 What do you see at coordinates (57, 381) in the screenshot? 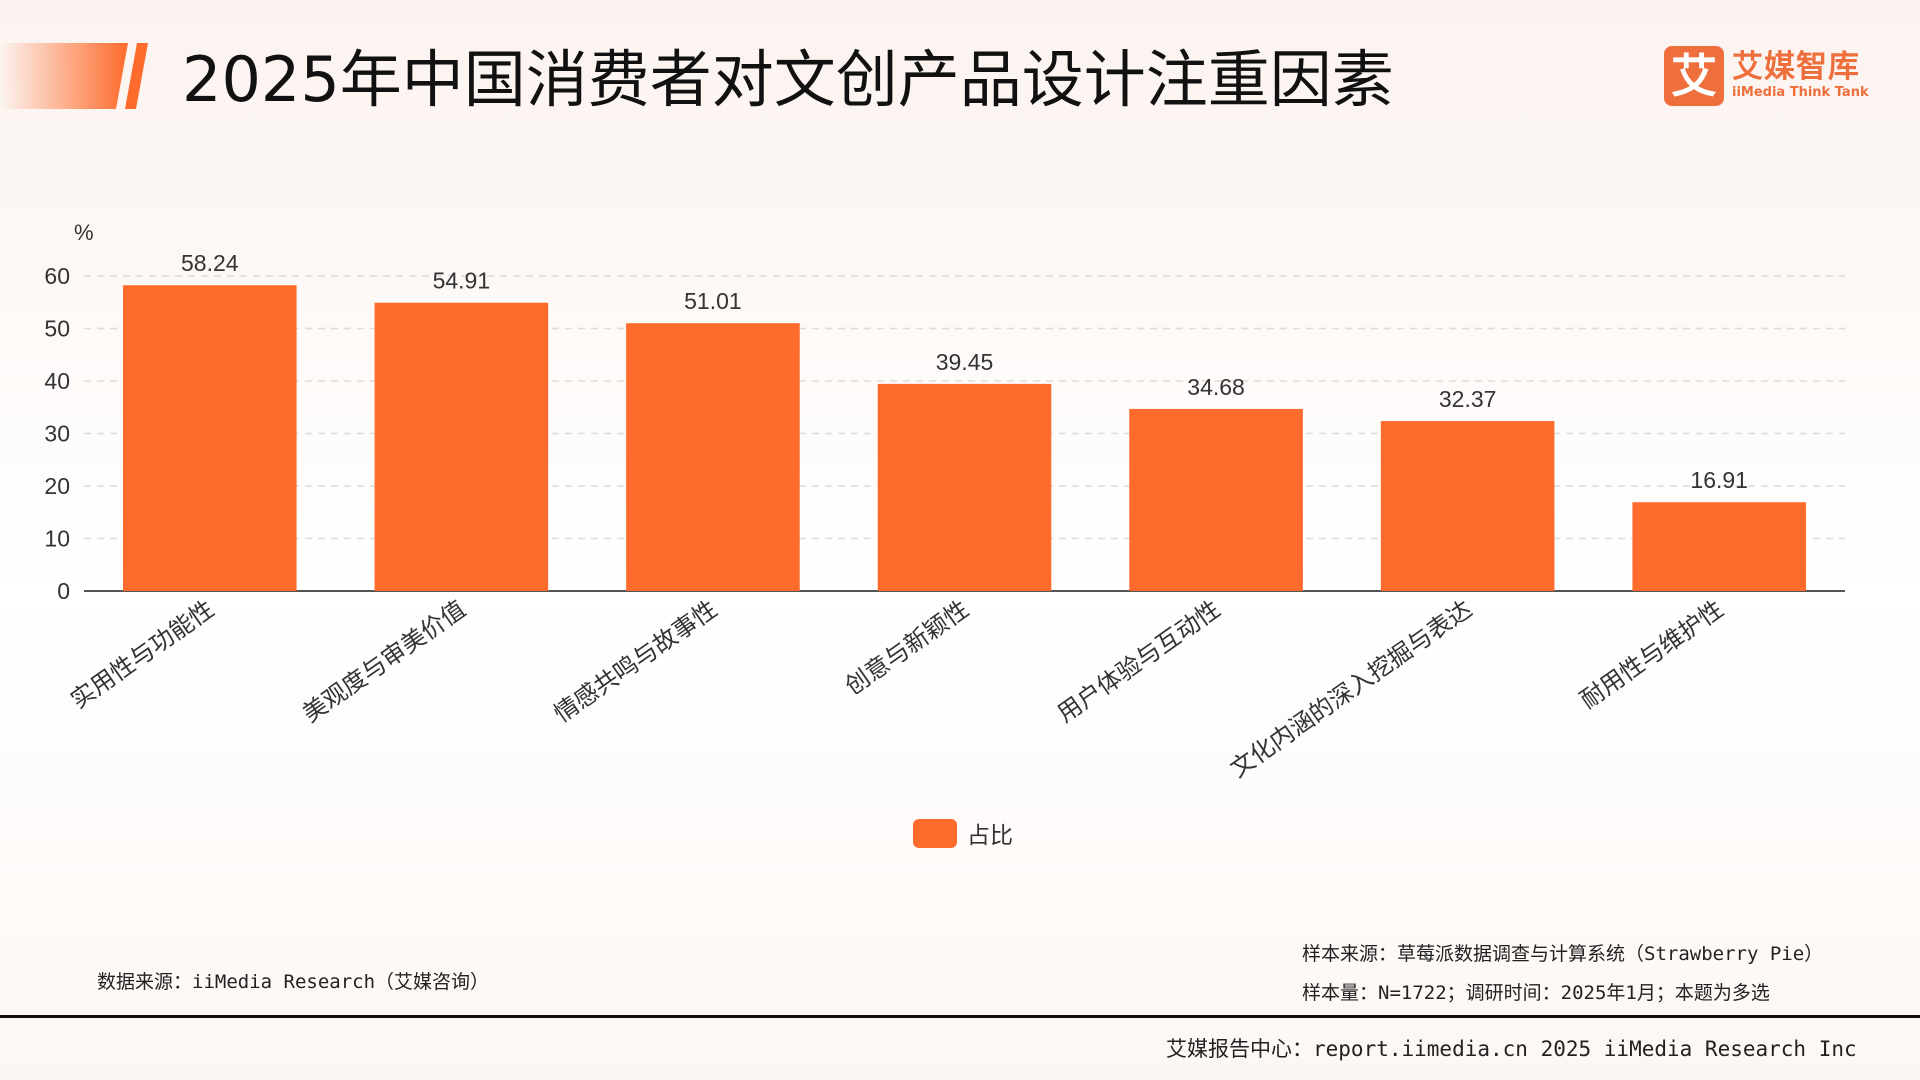
I see `y-tick-label: 40` at bounding box center [57, 381].